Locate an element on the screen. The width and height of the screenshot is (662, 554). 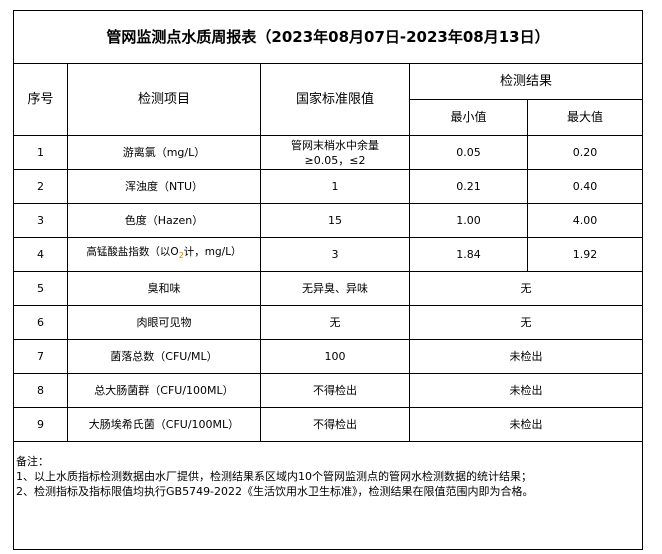
table-row: 3 色度（Hazen） 15 1.00 4.00 is located at coordinates (328, 220).